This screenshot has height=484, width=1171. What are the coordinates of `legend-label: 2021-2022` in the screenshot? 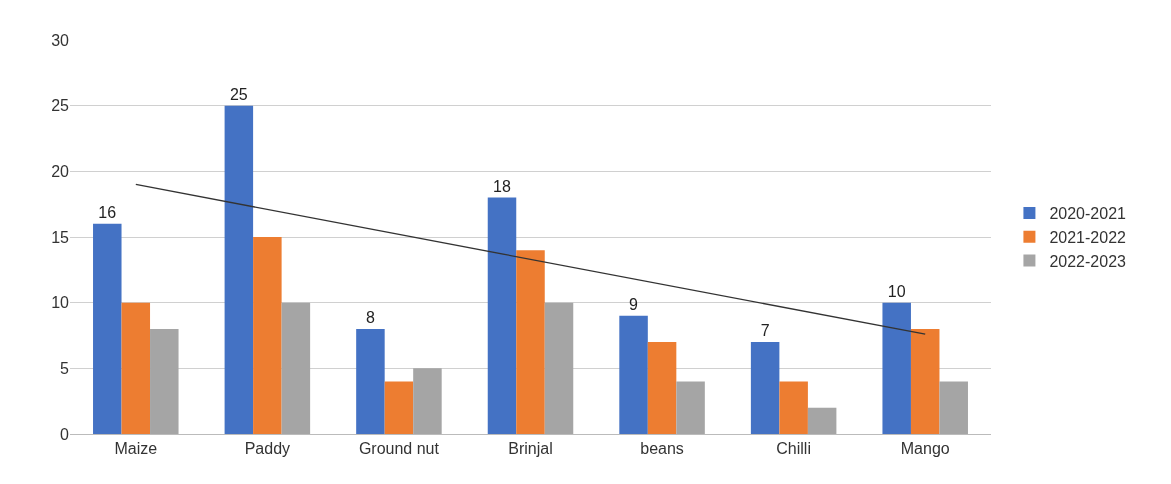 It's located at (1088, 237).